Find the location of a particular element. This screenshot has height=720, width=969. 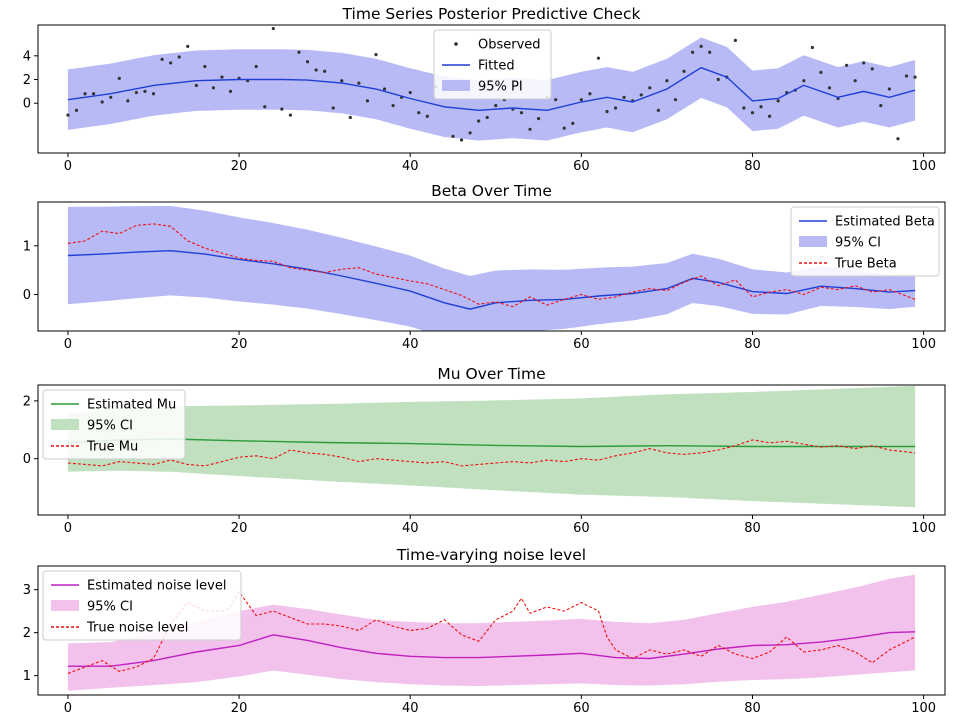

legend: Estimated Mu 95% CI True Mu is located at coordinates (114, 424).